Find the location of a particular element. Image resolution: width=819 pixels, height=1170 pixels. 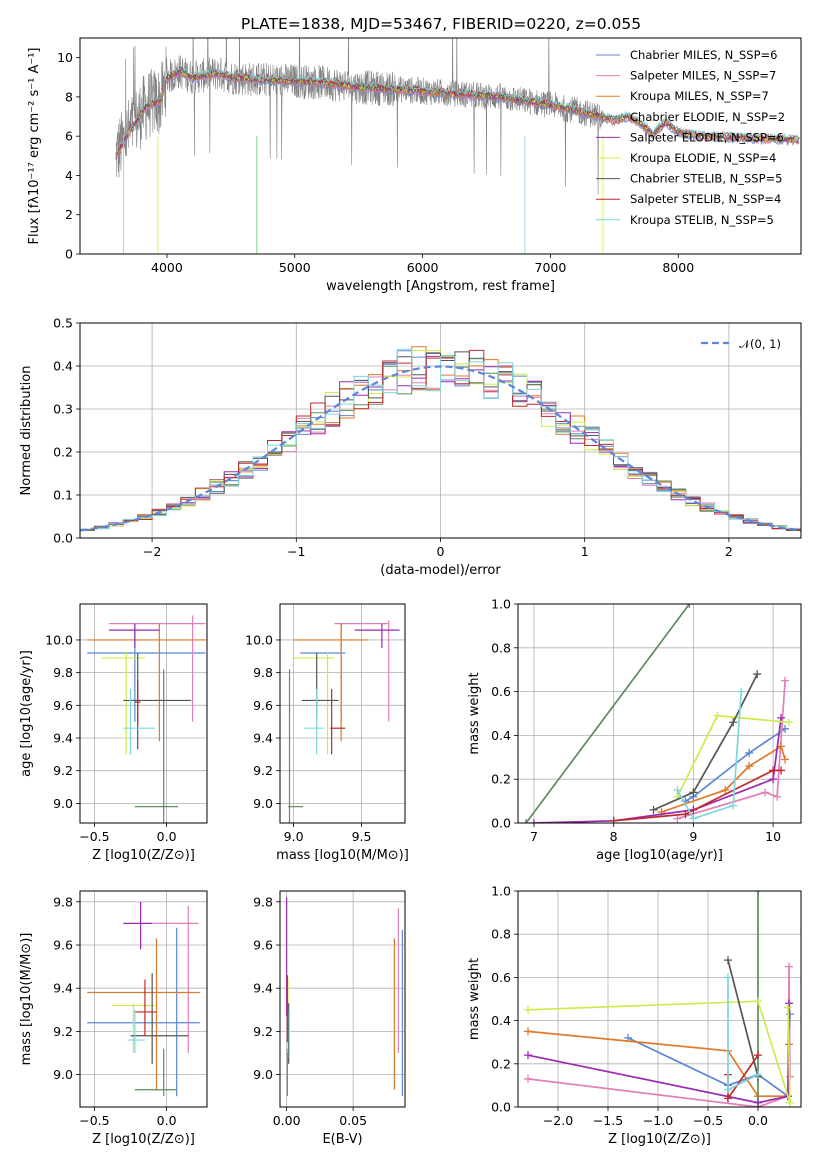

residuals-ytick-label: 0.5 is located at coordinates (63, 323).